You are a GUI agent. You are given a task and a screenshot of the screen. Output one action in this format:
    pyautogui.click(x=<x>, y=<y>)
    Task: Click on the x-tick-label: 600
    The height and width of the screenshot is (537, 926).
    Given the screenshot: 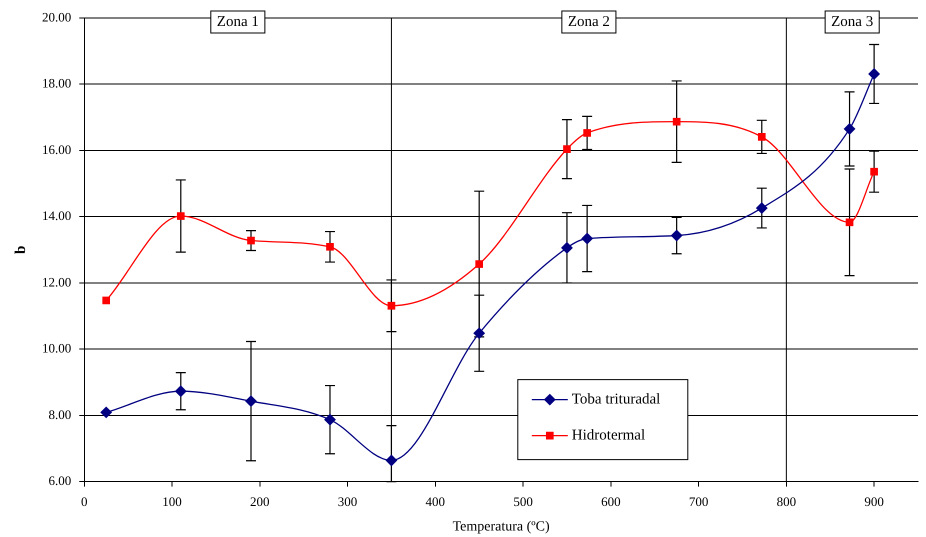 What is the action you would take?
    pyautogui.click(x=611, y=501)
    